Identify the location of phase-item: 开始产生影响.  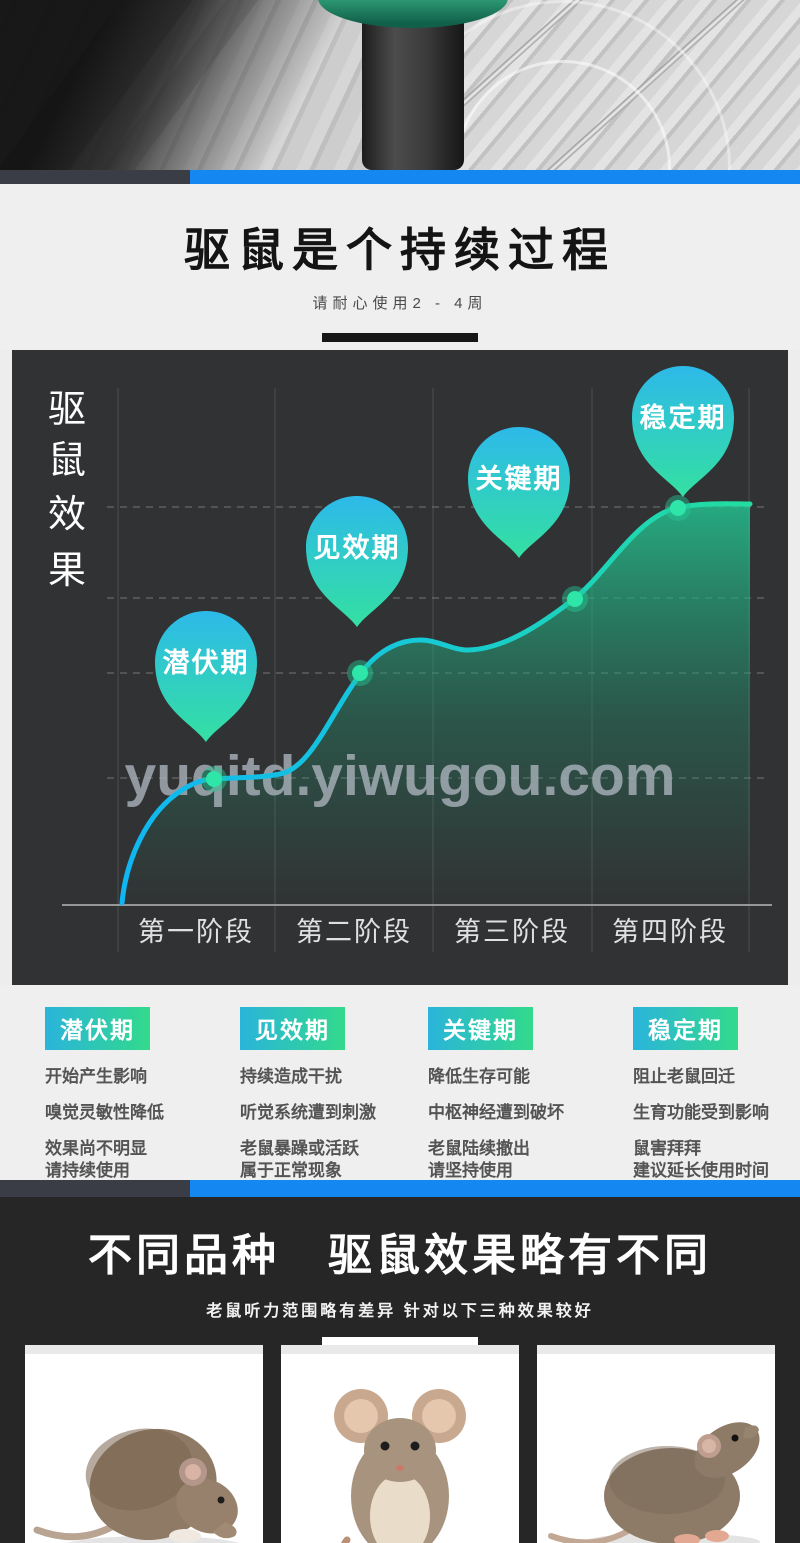
(96, 1076).